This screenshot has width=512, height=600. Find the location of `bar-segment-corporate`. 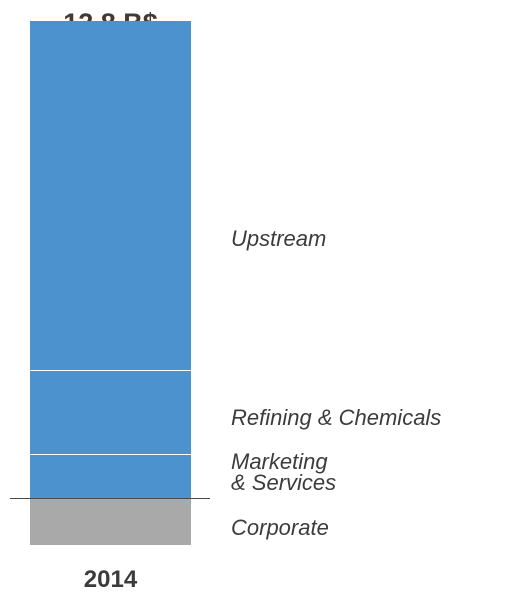

bar-segment-corporate is located at coordinates (110, 522).